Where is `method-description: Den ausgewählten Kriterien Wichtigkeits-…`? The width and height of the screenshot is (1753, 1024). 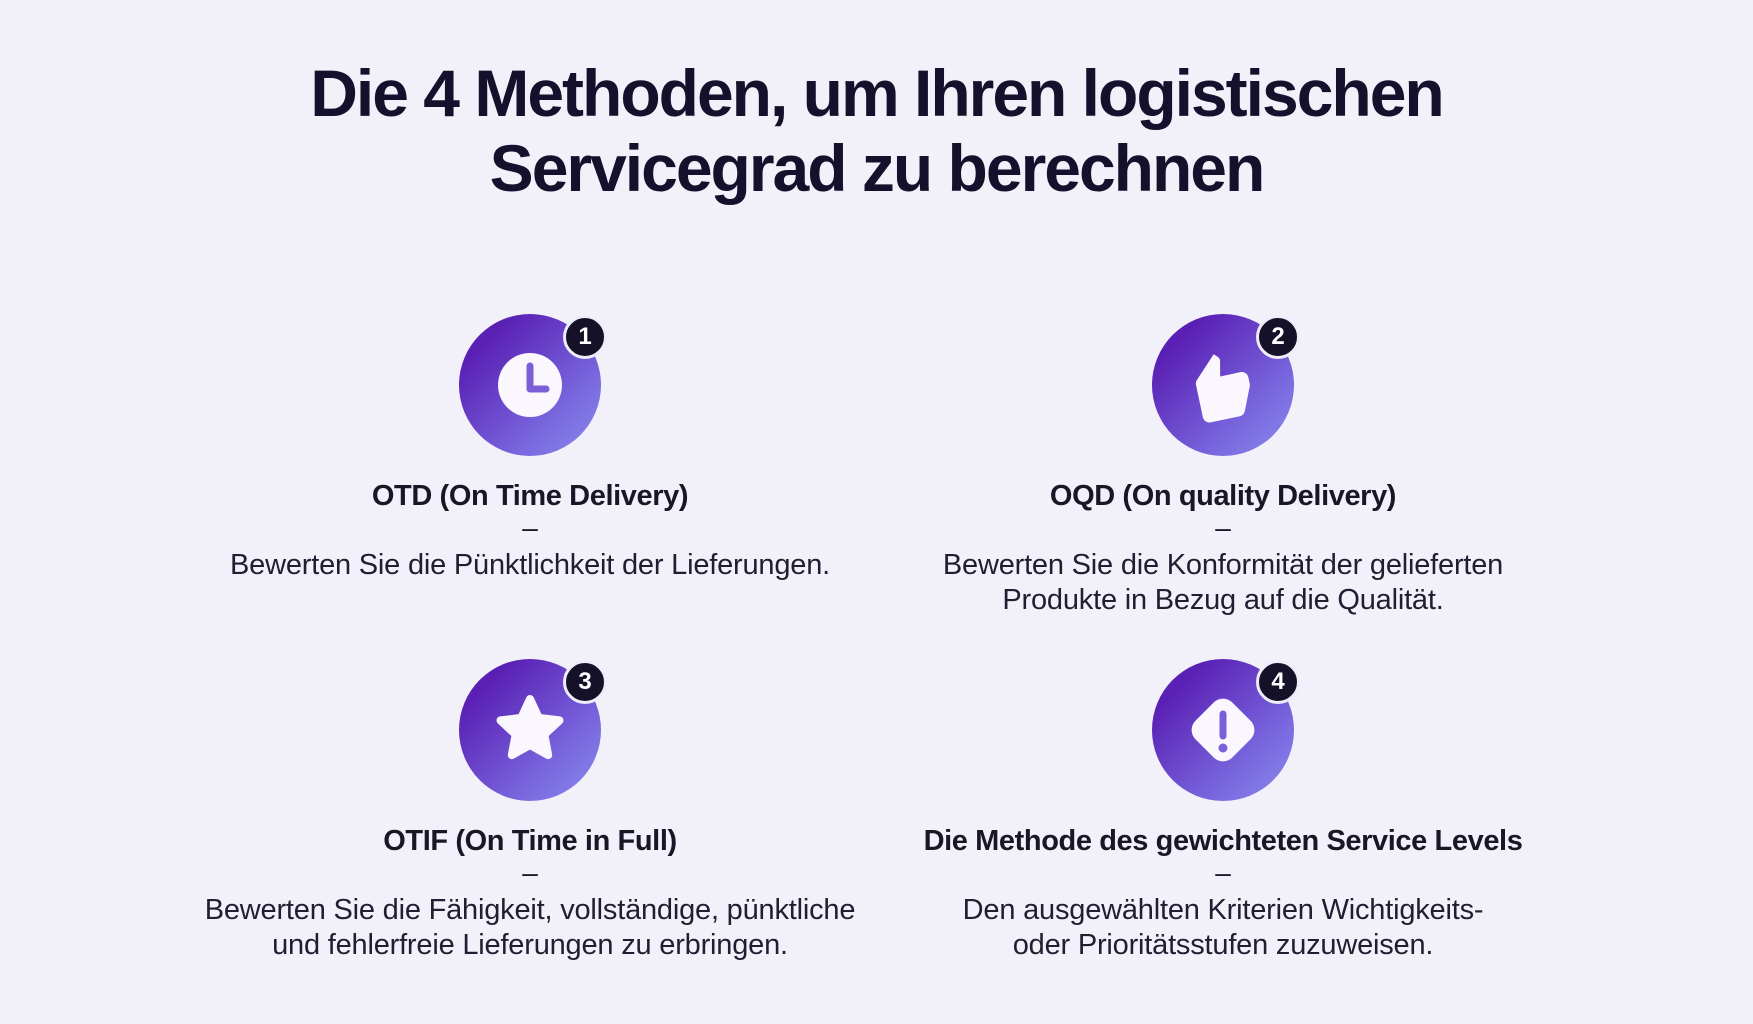 method-description: Den ausgewählten Kriterien Wichtigkeits-… is located at coordinates (1223, 927).